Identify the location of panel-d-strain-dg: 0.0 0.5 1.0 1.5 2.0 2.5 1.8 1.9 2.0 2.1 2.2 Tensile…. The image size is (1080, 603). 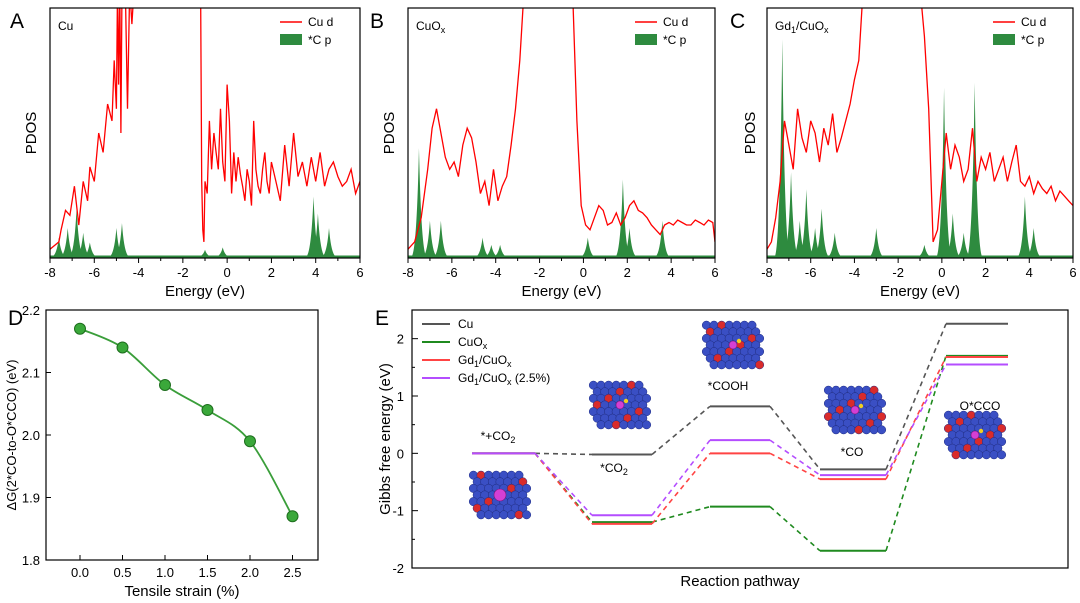
(161, 451).